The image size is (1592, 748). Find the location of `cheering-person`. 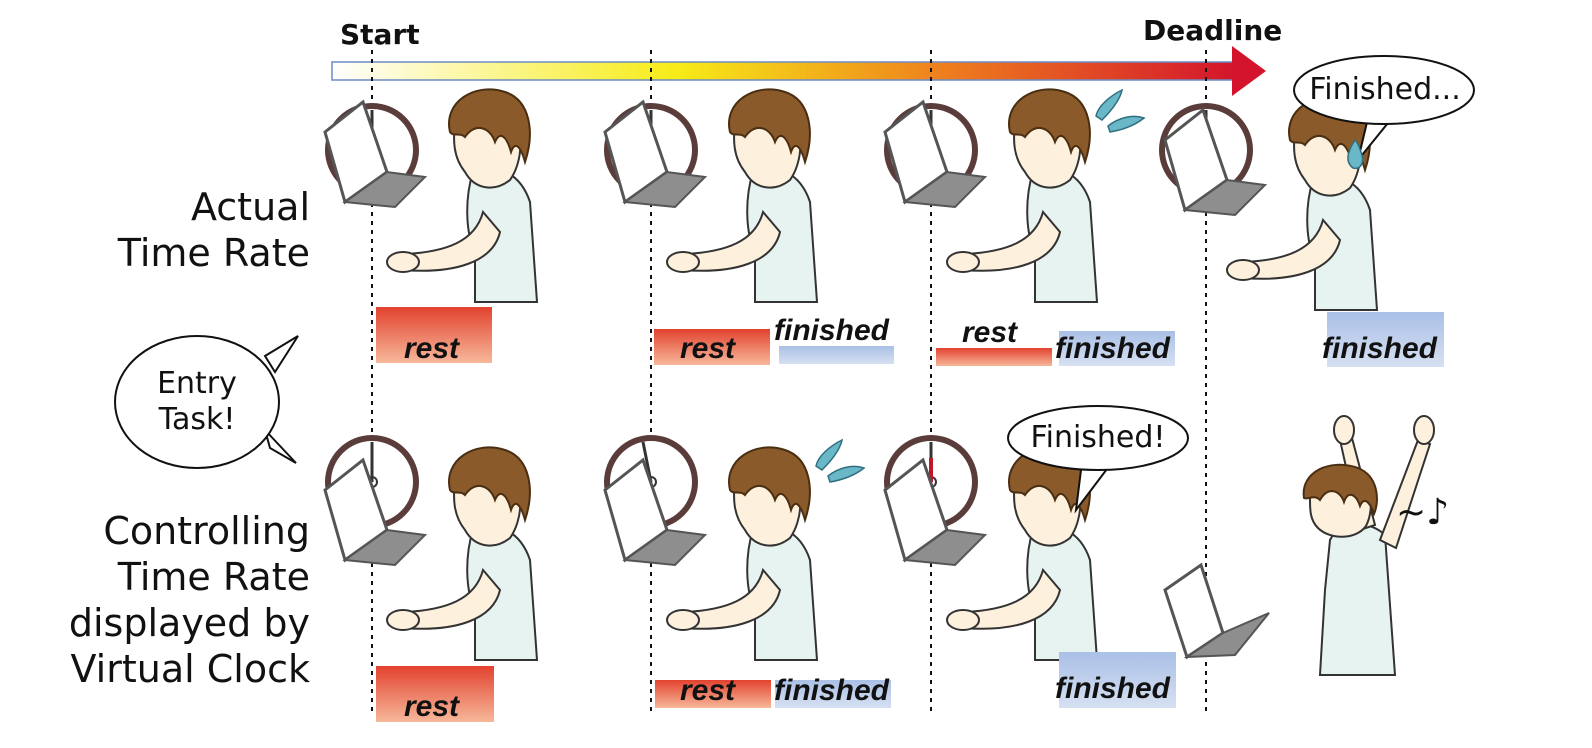

cheering-person is located at coordinates (1368, 545).